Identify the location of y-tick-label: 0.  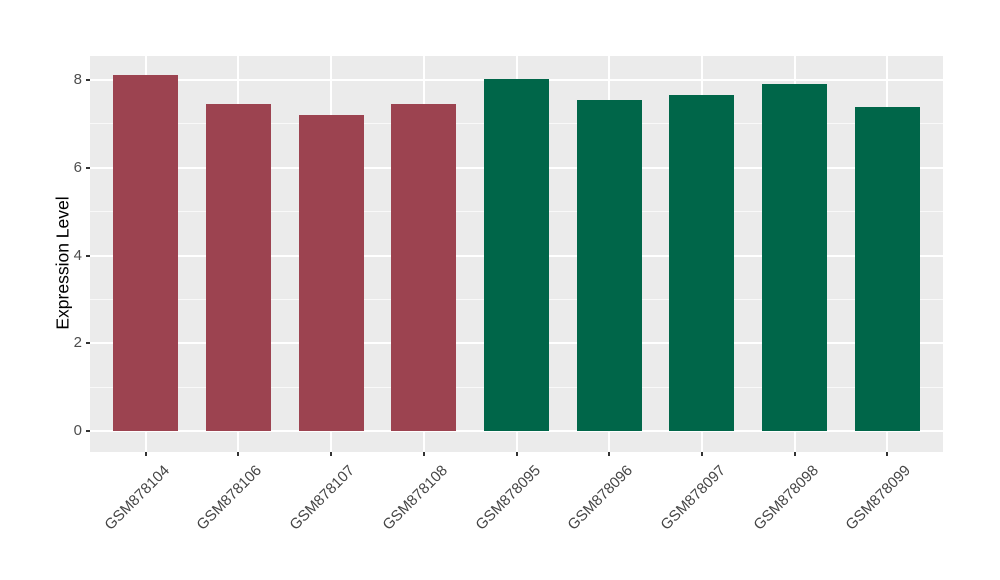
(77, 430).